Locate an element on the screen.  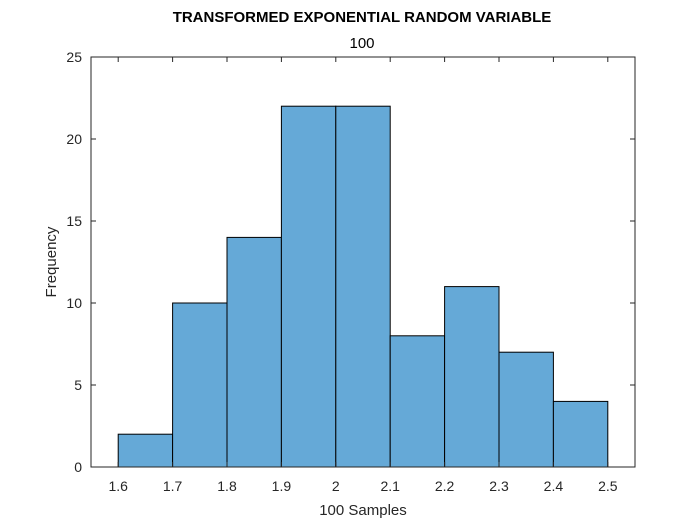
x-tick-label: 2 is located at coordinates (336, 486).